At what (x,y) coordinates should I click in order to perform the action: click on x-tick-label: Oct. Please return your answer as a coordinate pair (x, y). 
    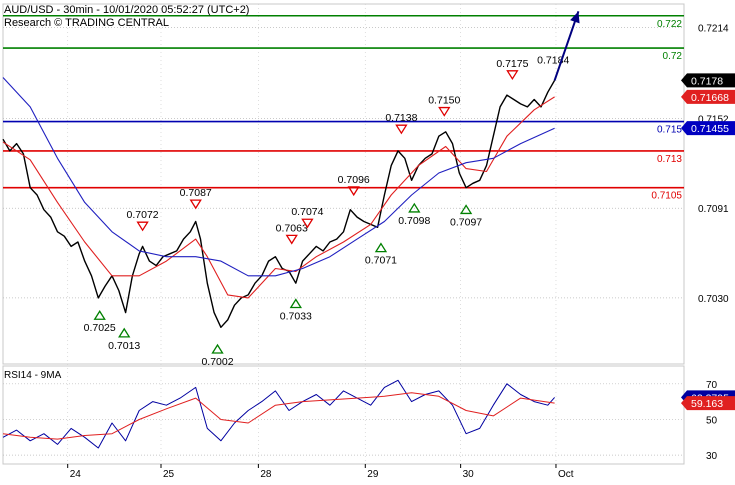
    Looking at the image, I should click on (566, 474).